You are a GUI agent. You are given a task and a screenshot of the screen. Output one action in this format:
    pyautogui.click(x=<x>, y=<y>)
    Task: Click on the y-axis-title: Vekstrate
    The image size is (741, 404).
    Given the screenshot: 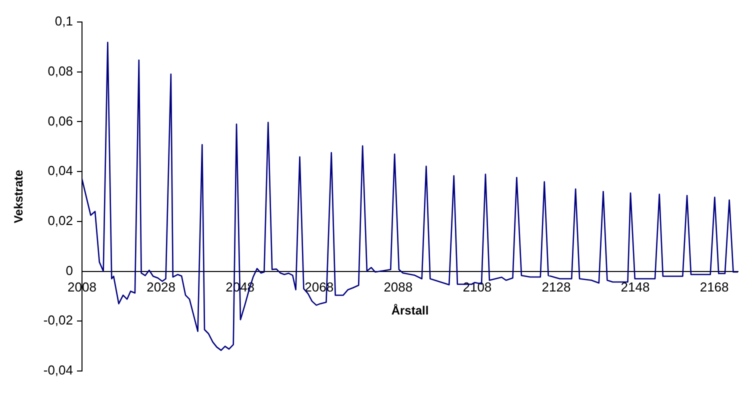 What is the action you would take?
    pyautogui.click(x=19, y=196)
    